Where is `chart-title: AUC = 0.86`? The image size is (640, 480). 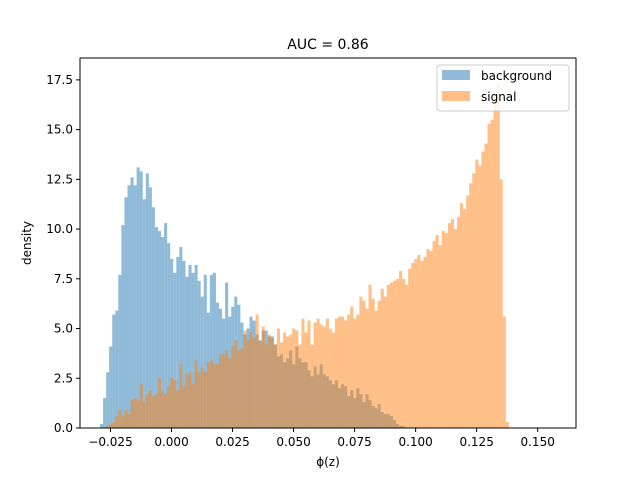 chart-title: AUC = 0.86 is located at coordinates (327, 45).